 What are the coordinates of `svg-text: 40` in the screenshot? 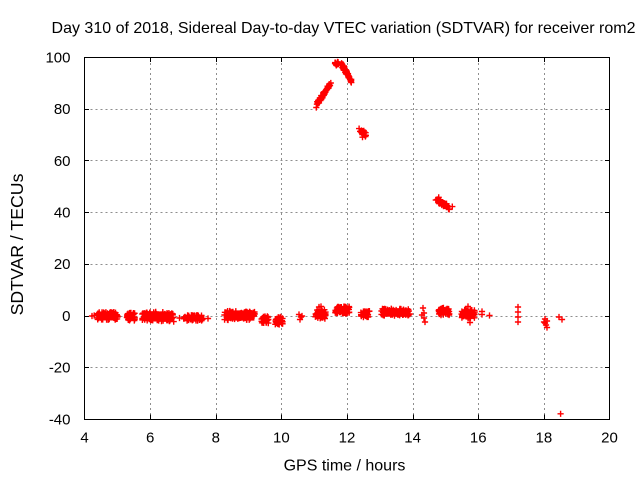 It's located at (62, 213).